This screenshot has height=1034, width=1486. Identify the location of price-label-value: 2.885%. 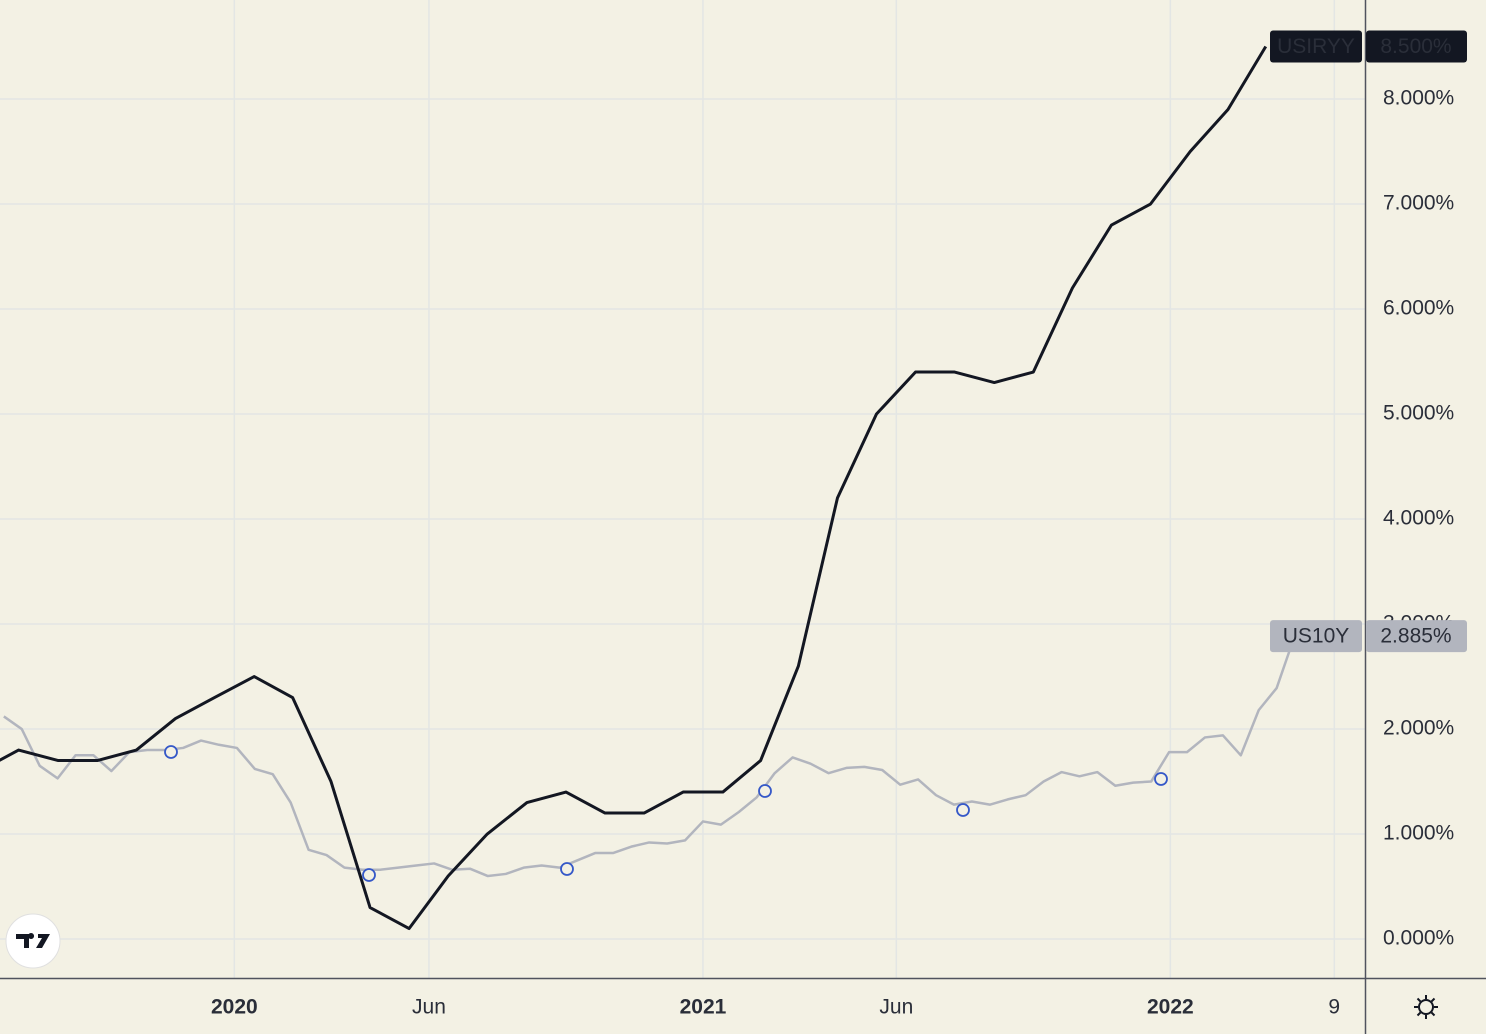
(1415, 636).